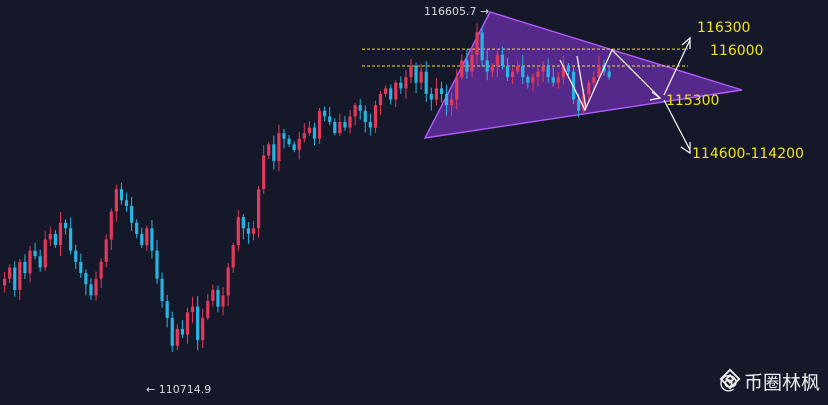 The width and height of the screenshot is (828, 405). I want to click on watermark: @ 币圈林枫, so click(769, 381).